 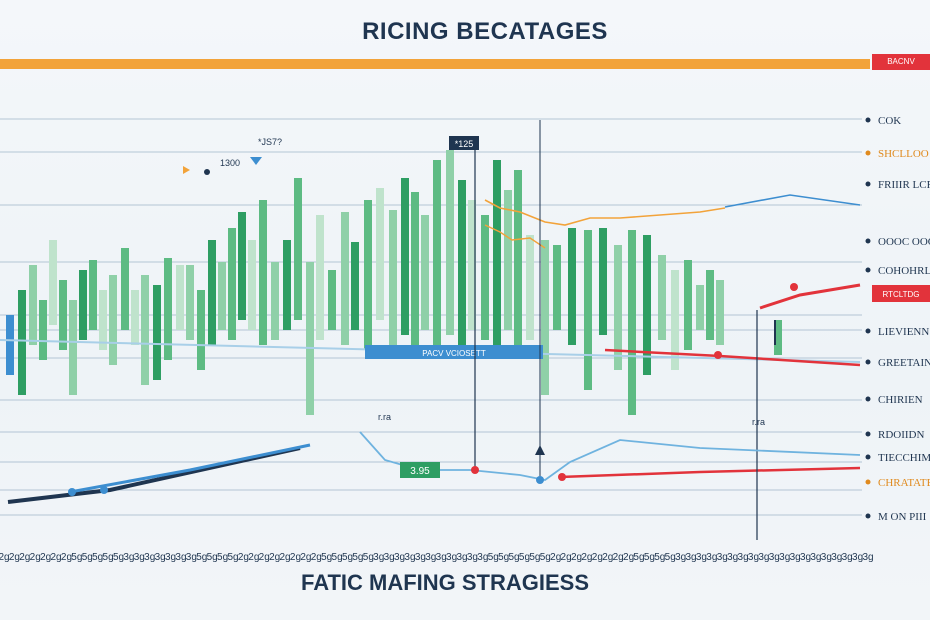 I want to click on x-tick-label-83: 3g, so click(x=867, y=557).